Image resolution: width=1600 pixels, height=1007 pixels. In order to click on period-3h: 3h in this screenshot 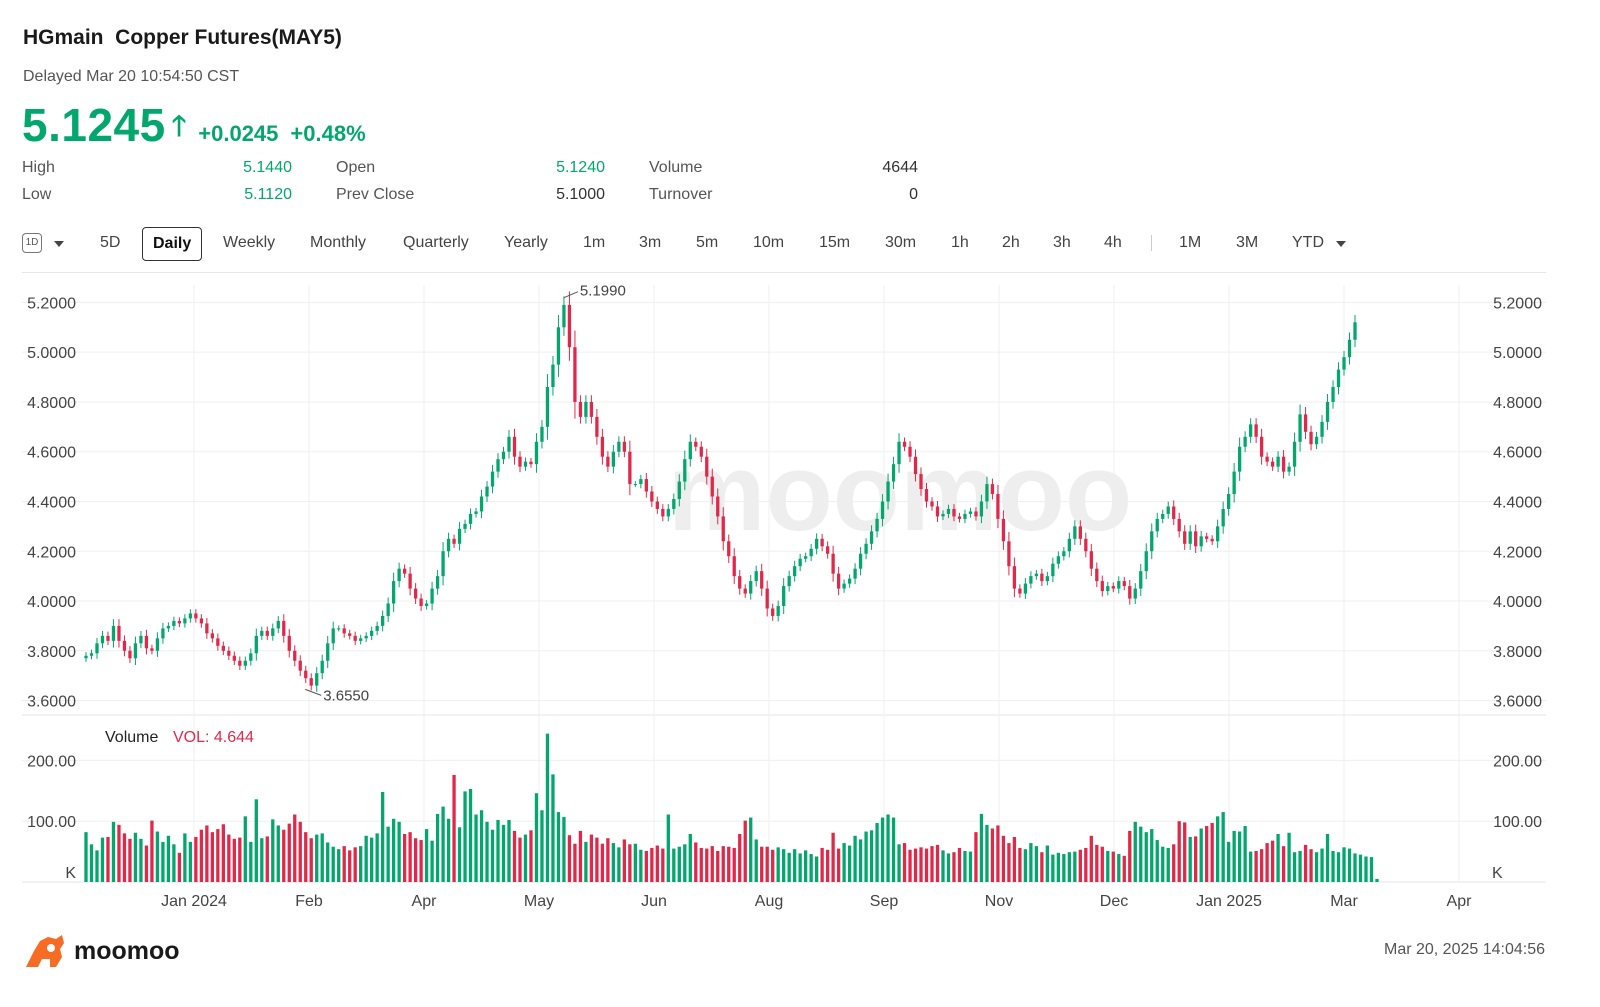, I will do `click(1062, 242)`.